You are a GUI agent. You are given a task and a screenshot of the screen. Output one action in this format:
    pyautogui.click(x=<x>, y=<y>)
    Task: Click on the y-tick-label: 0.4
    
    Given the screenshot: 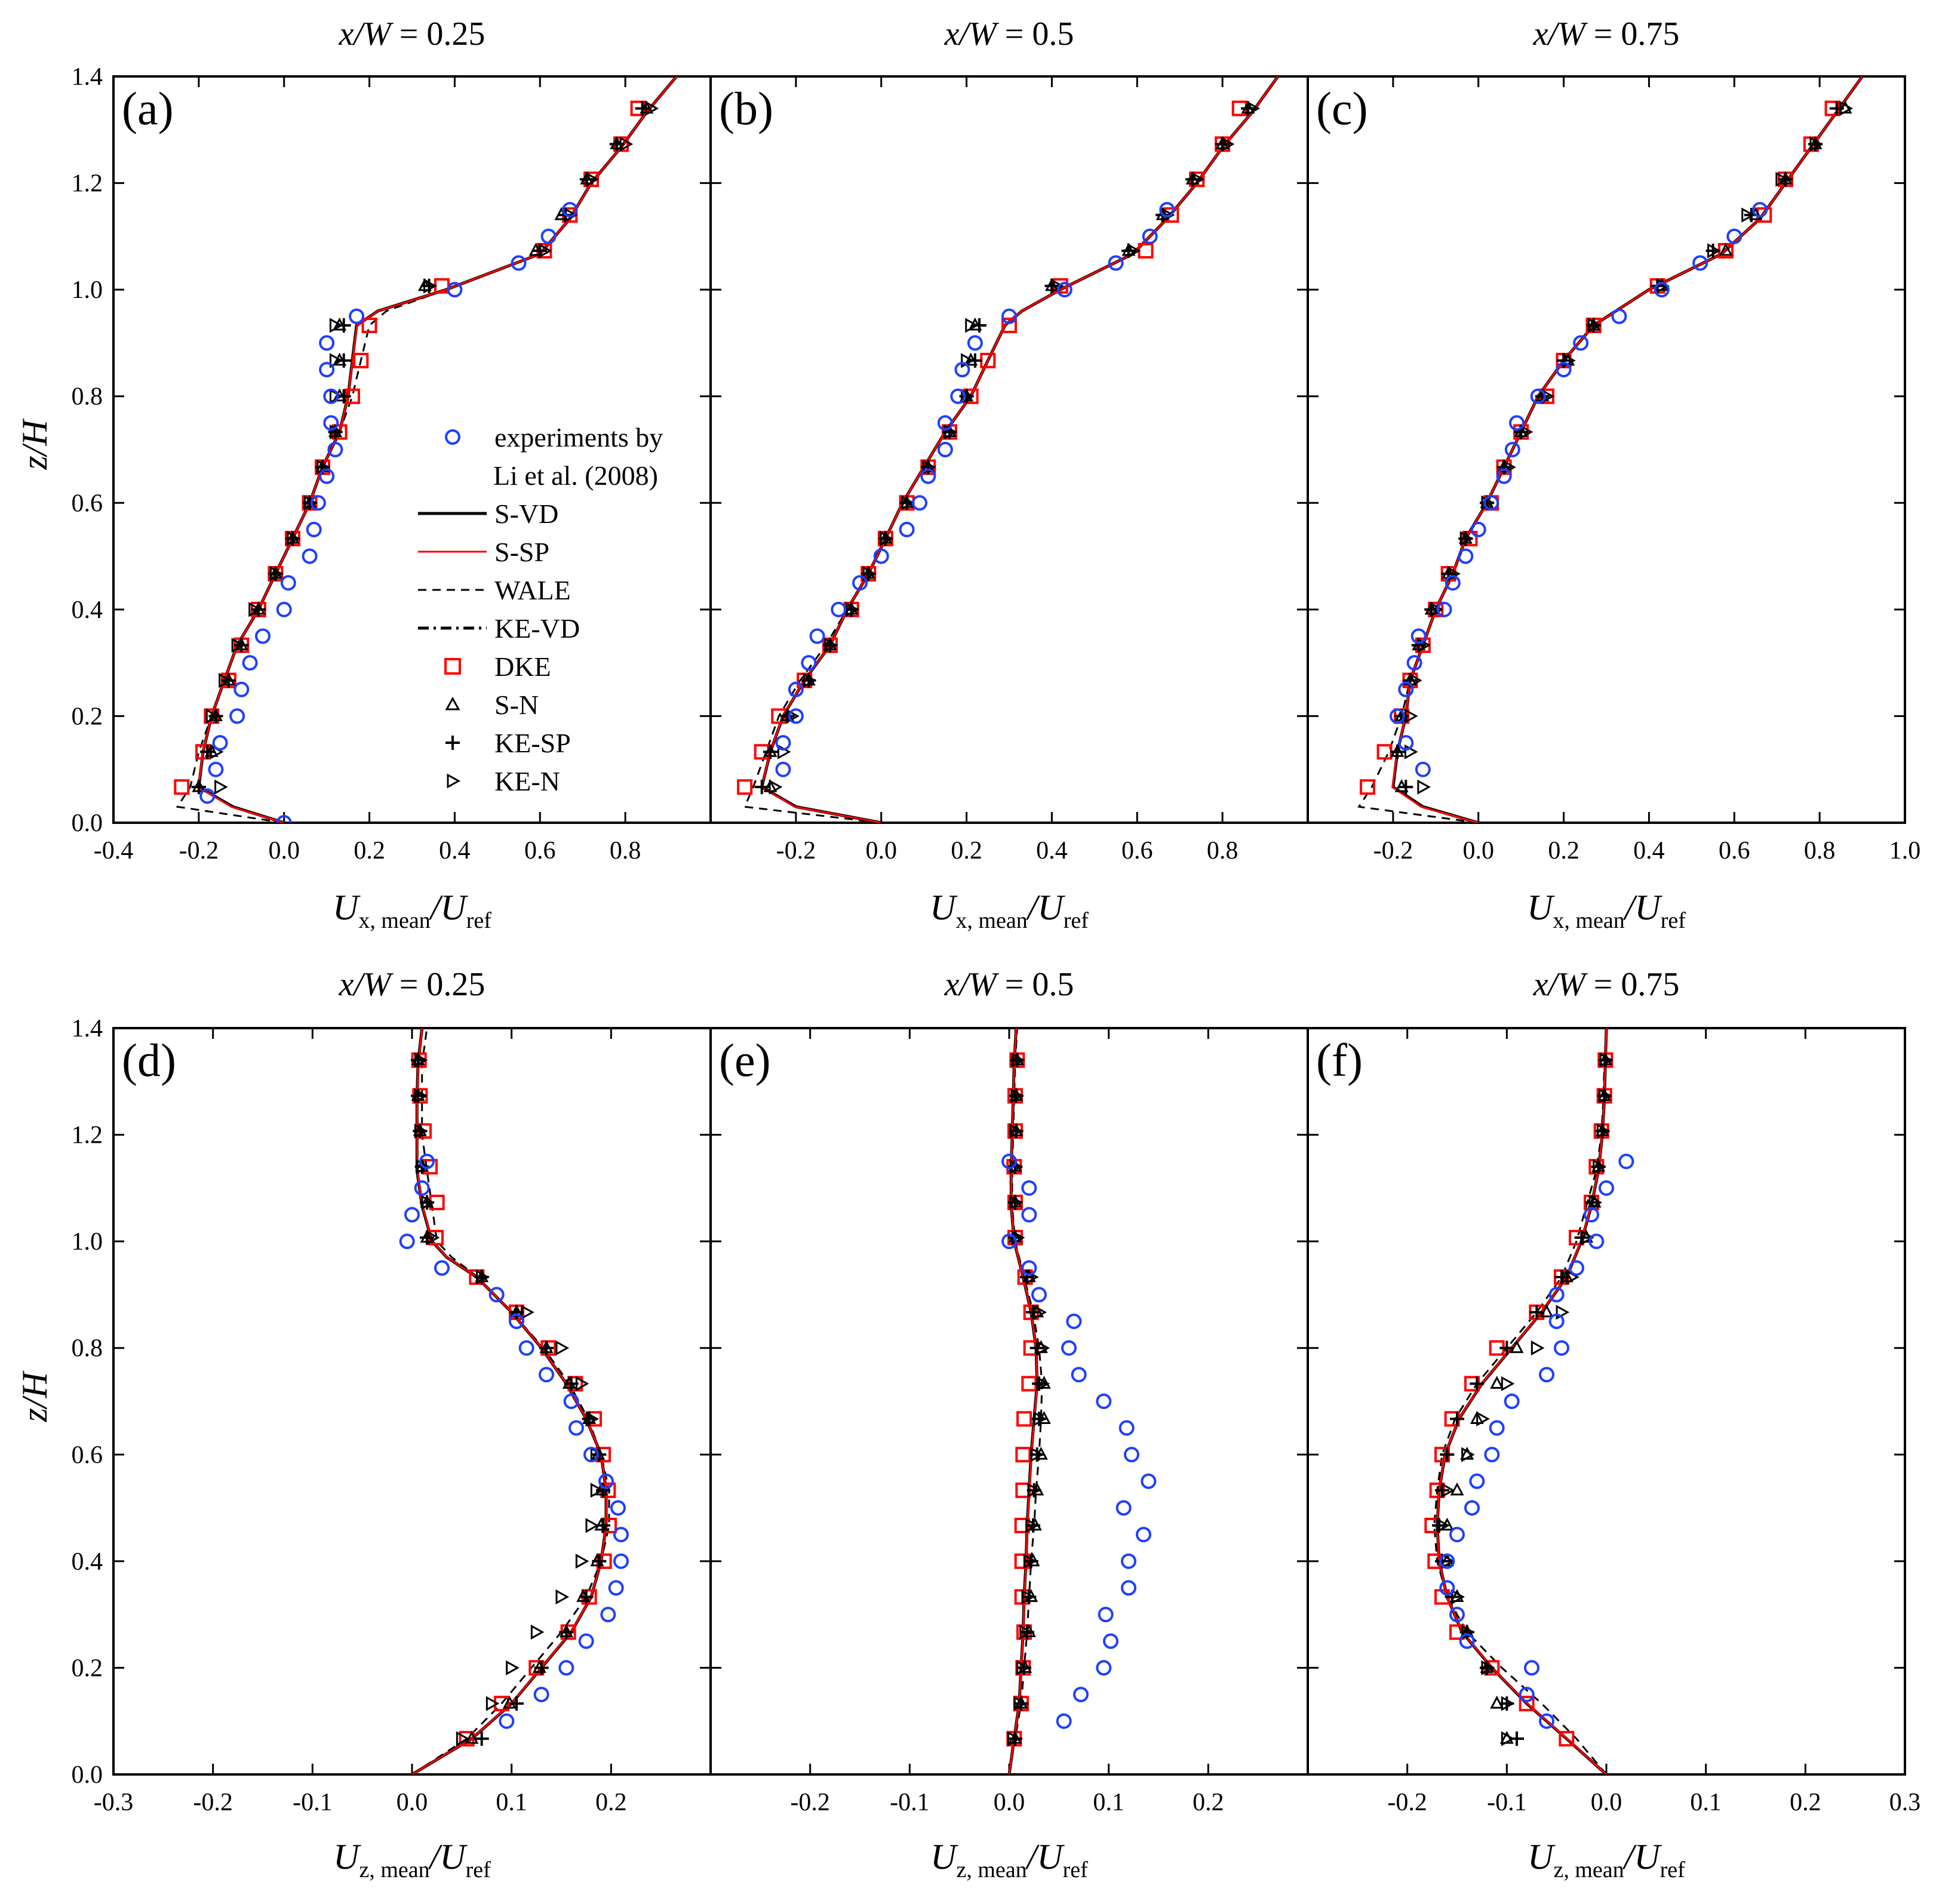 What is the action you would take?
    pyautogui.click(x=87, y=1562)
    